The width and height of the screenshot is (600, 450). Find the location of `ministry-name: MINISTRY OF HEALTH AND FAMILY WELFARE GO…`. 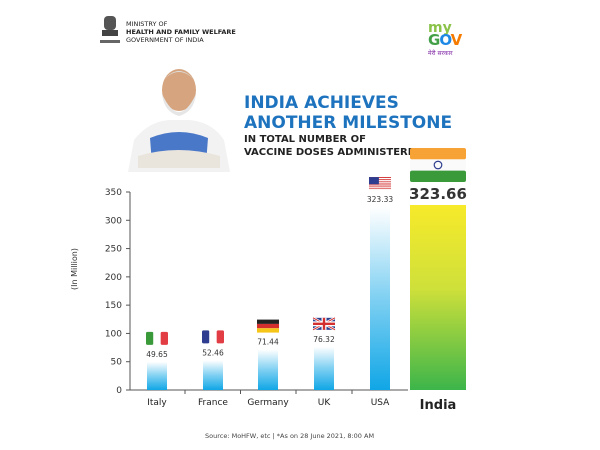

ministry-name: MINISTRY OF HEALTH AND FAMILY WELFARE GO… is located at coordinates (181, 32).